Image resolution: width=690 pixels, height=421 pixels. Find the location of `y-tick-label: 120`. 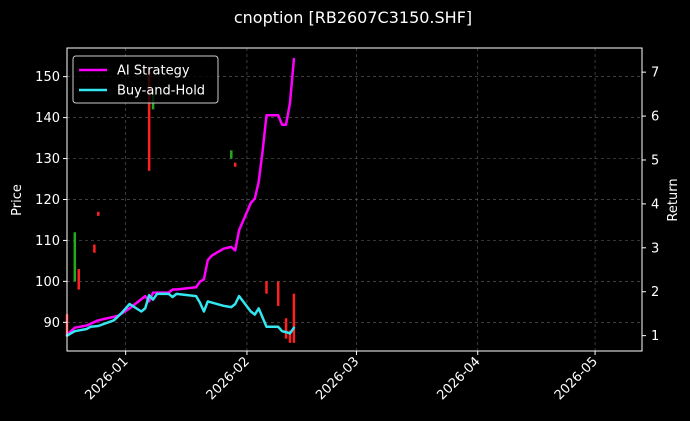

y-tick-label: 120 is located at coordinates (47, 200).